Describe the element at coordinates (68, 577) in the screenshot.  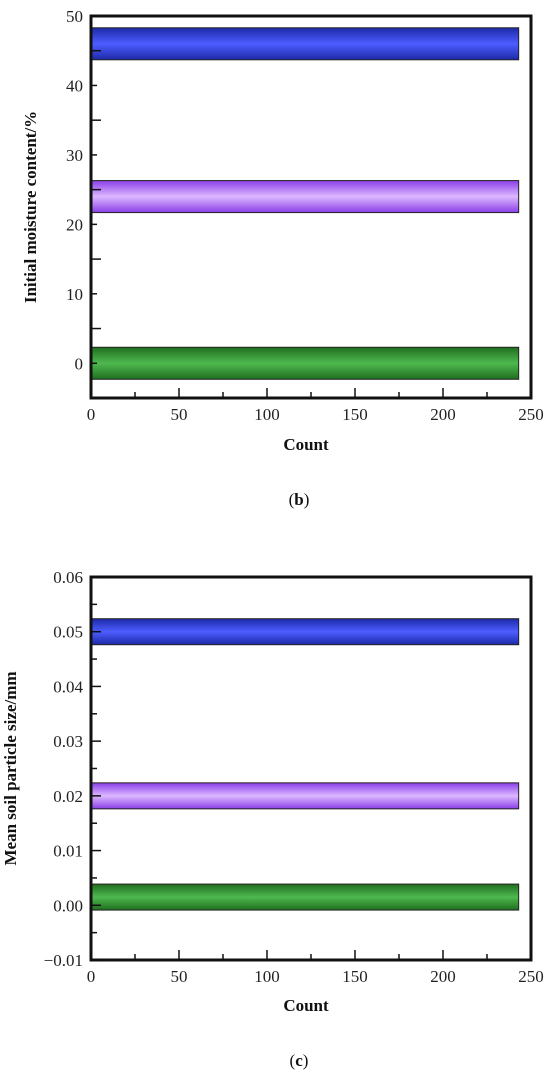
I see `y-tick-label: 0.06` at that location.